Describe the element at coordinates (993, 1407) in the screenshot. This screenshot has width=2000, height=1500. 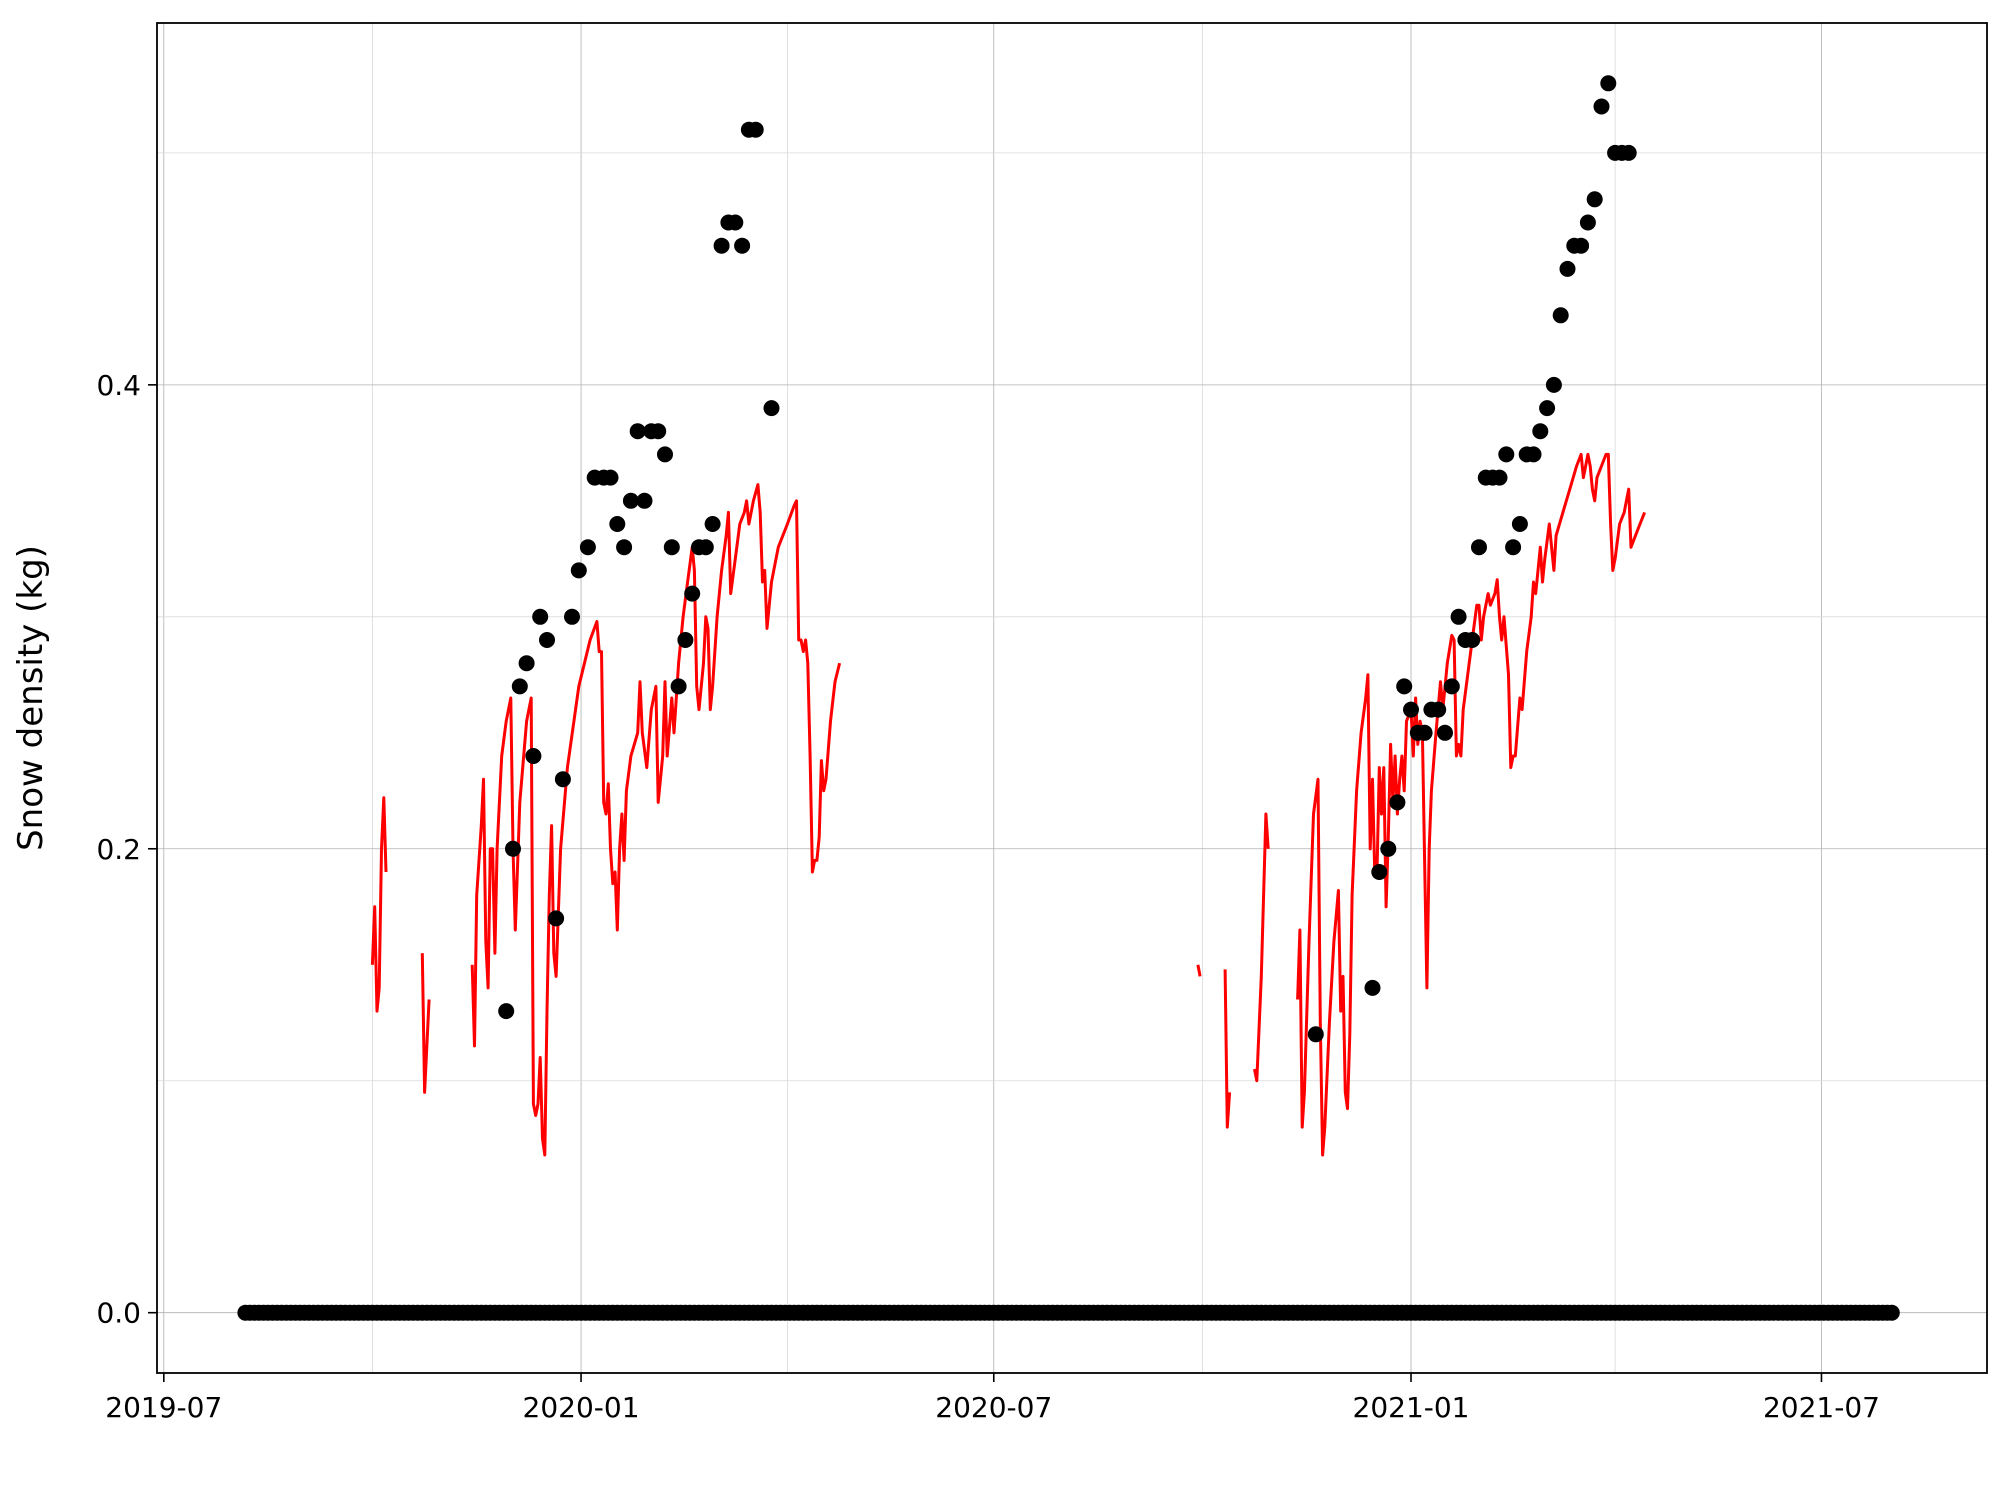
I see `x-tick-label: 2020-07` at that location.